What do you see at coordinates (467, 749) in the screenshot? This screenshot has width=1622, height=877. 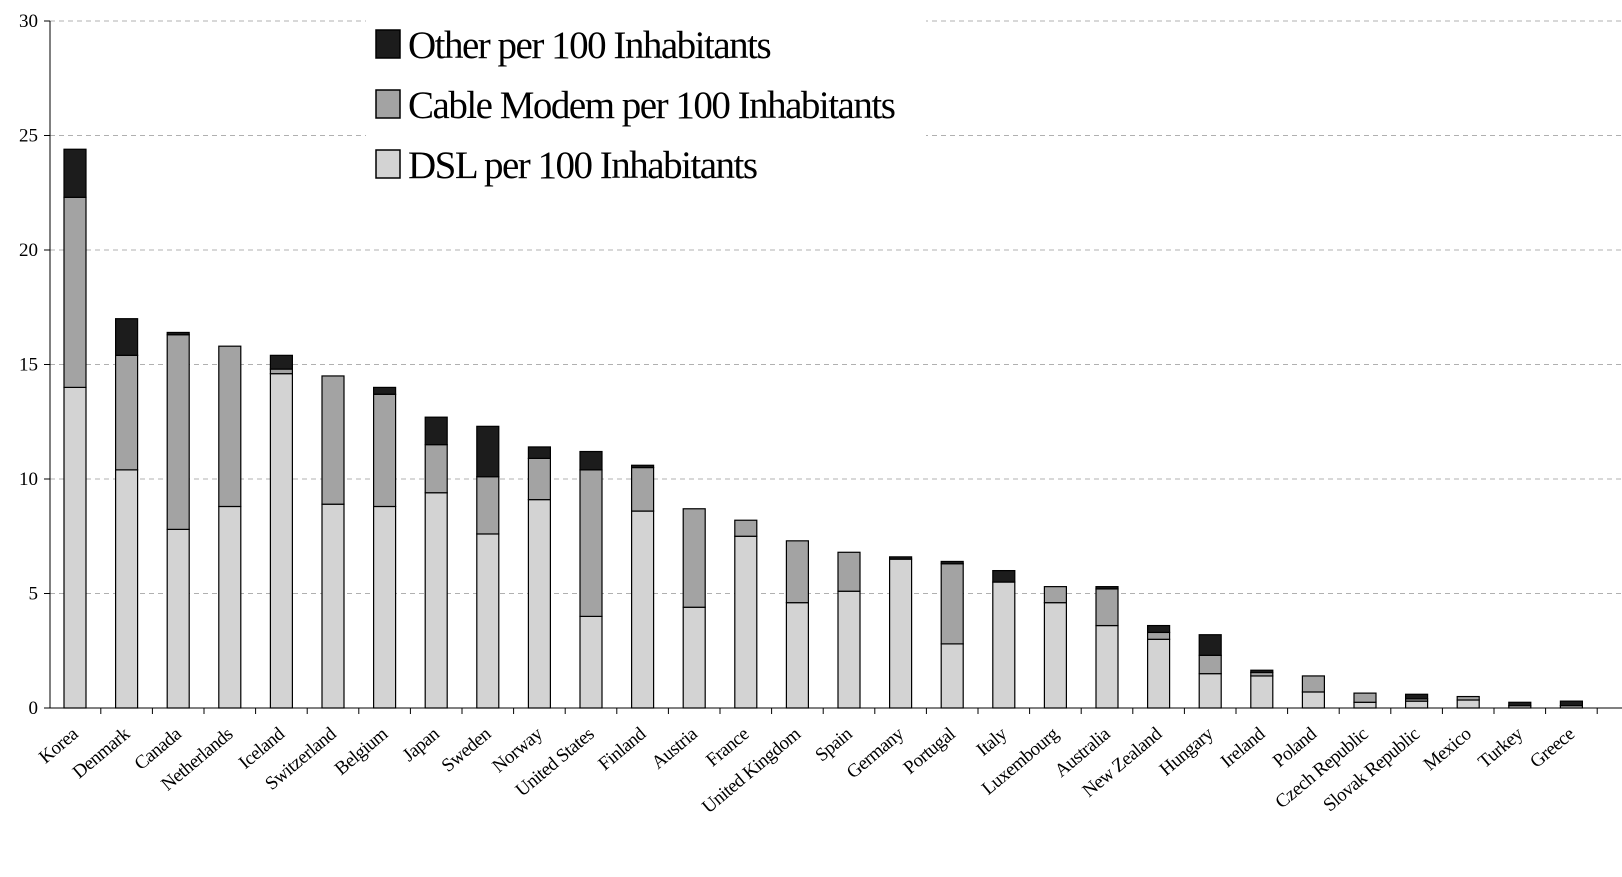 I see `x-category-label: Sweden` at bounding box center [467, 749].